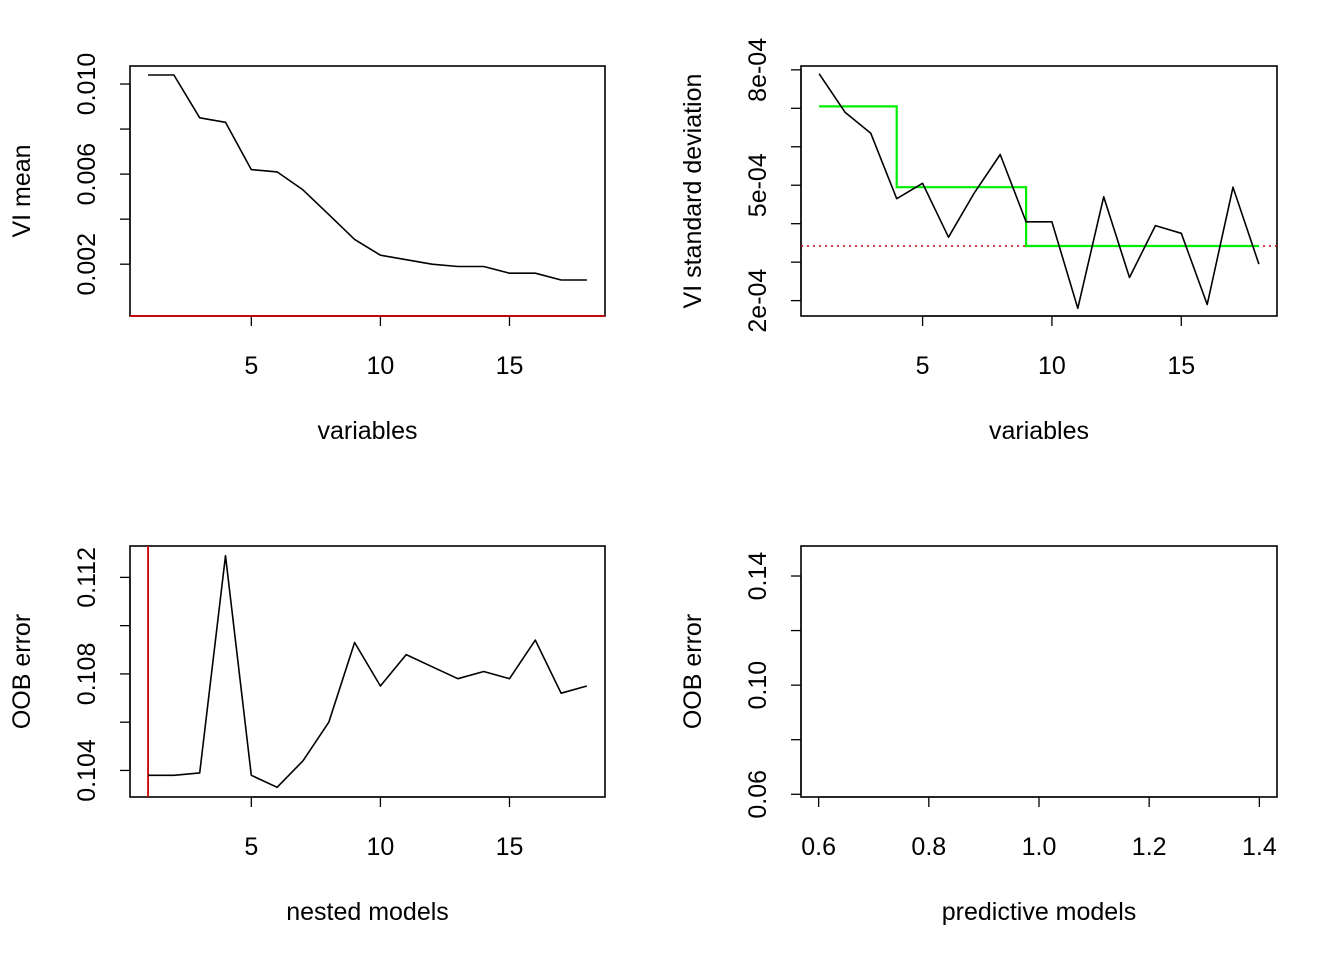 This screenshot has width=1344, height=960. Describe the element at coordinates (102, 174) in the screenshot. I see `y-axis: 0.002 0.006 0.010` at that location.